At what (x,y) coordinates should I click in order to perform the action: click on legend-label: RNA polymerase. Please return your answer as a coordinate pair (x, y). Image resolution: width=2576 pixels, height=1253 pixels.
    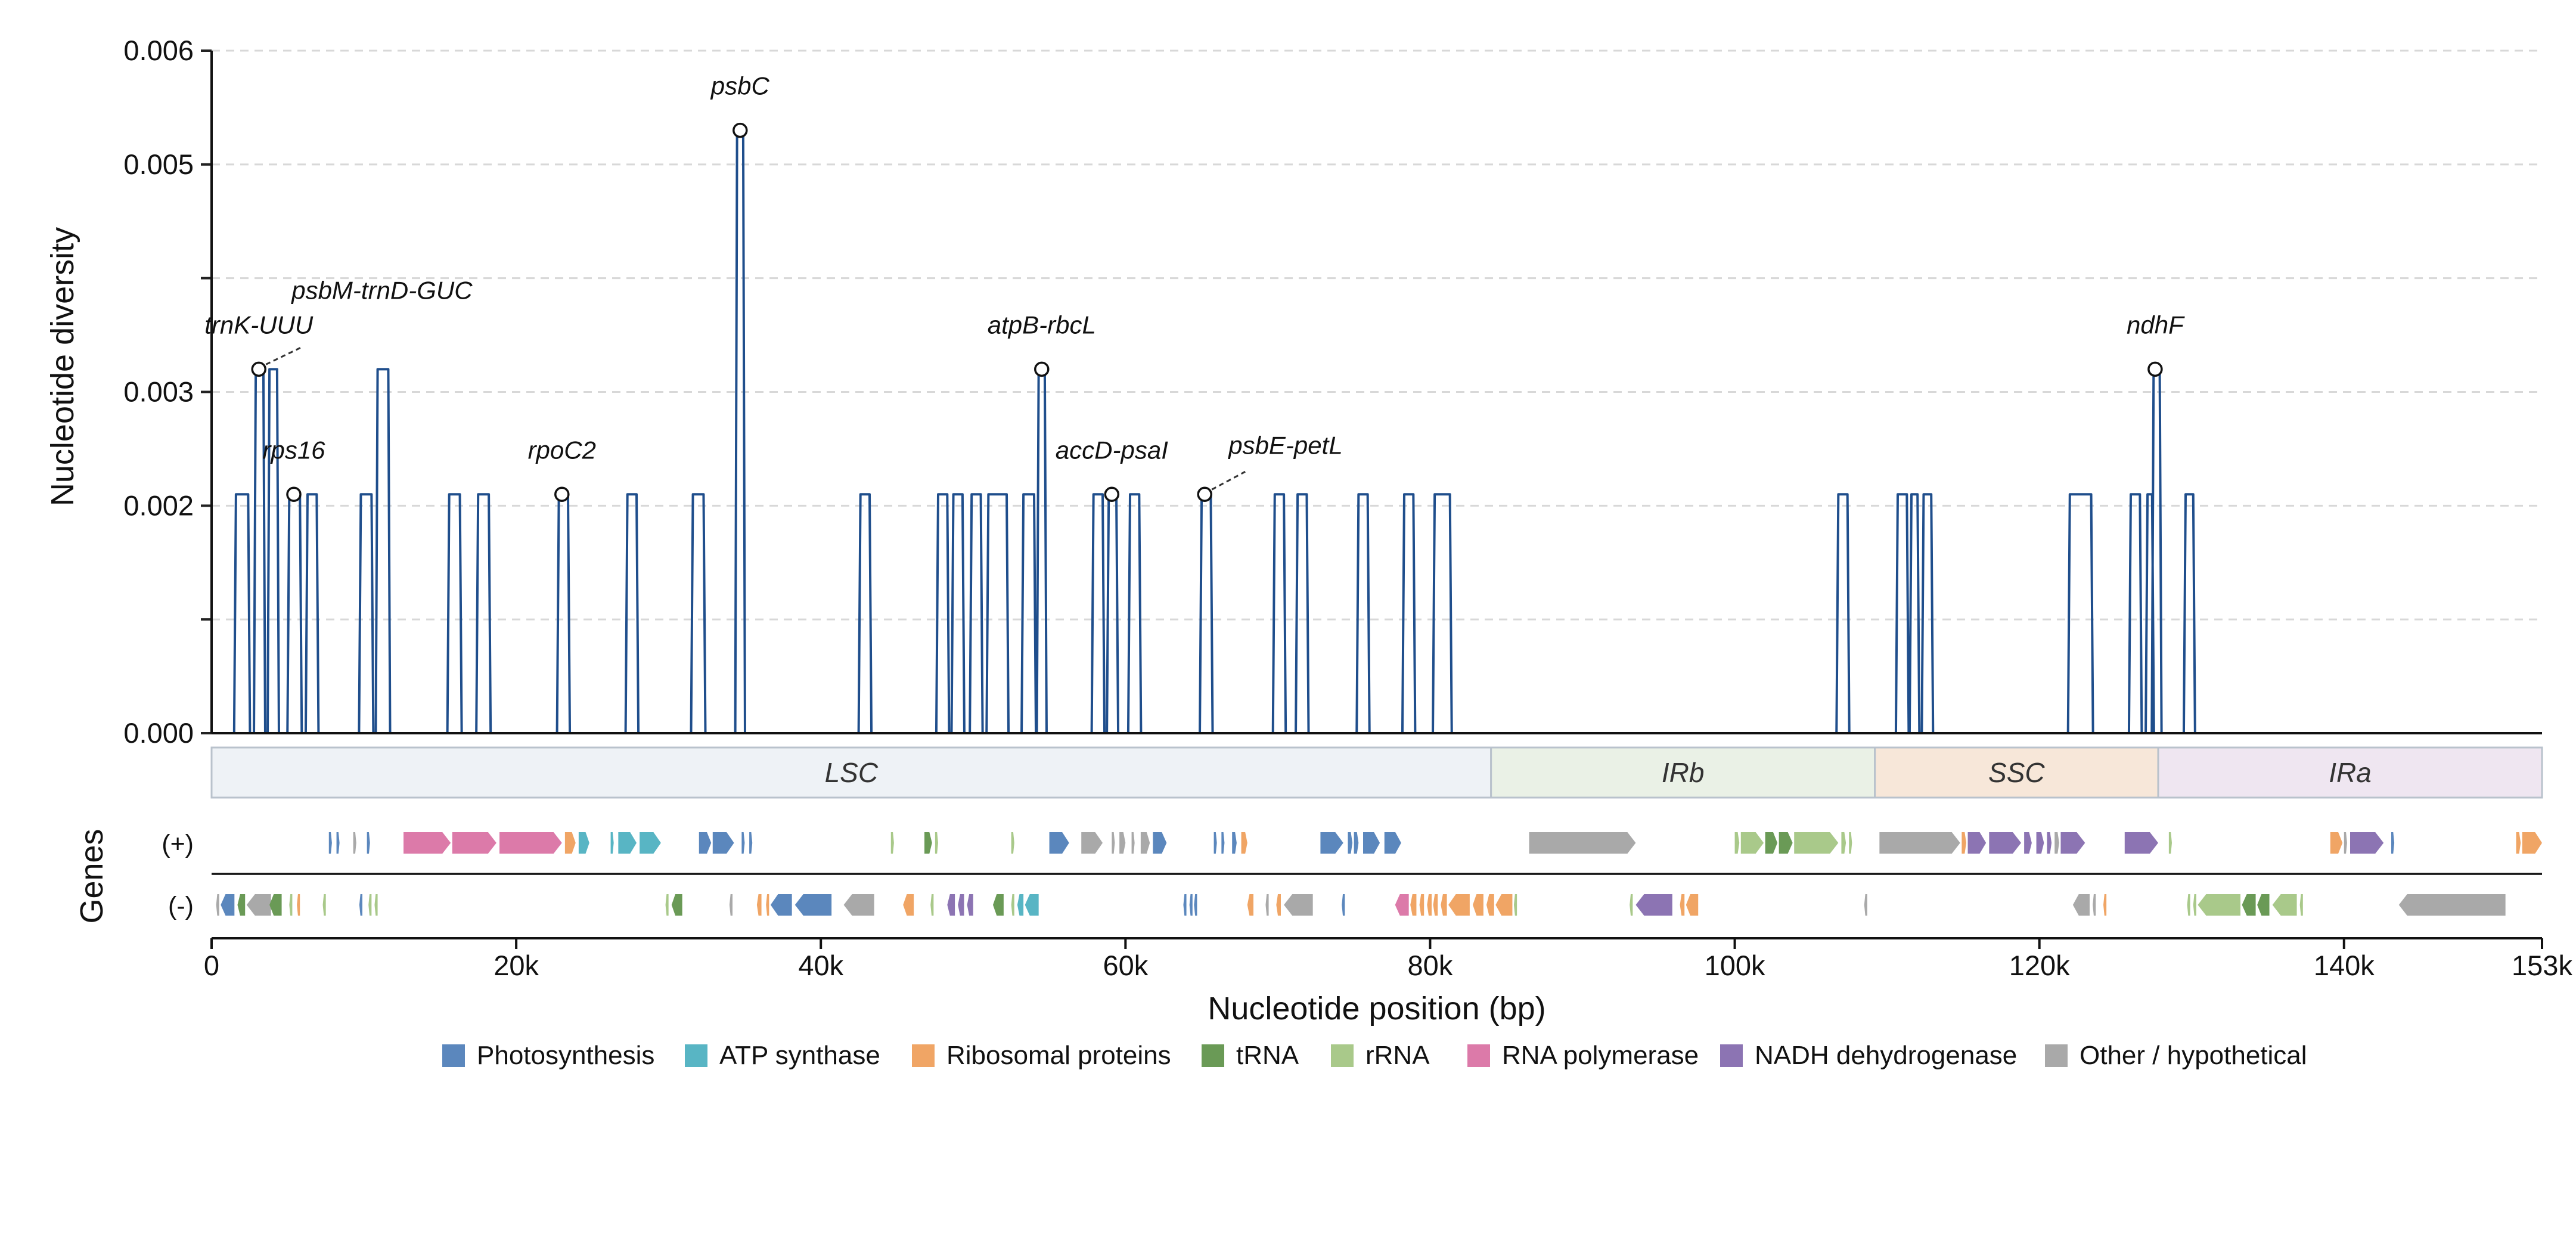
    Looking at the image, I should click on (1601, 1055).